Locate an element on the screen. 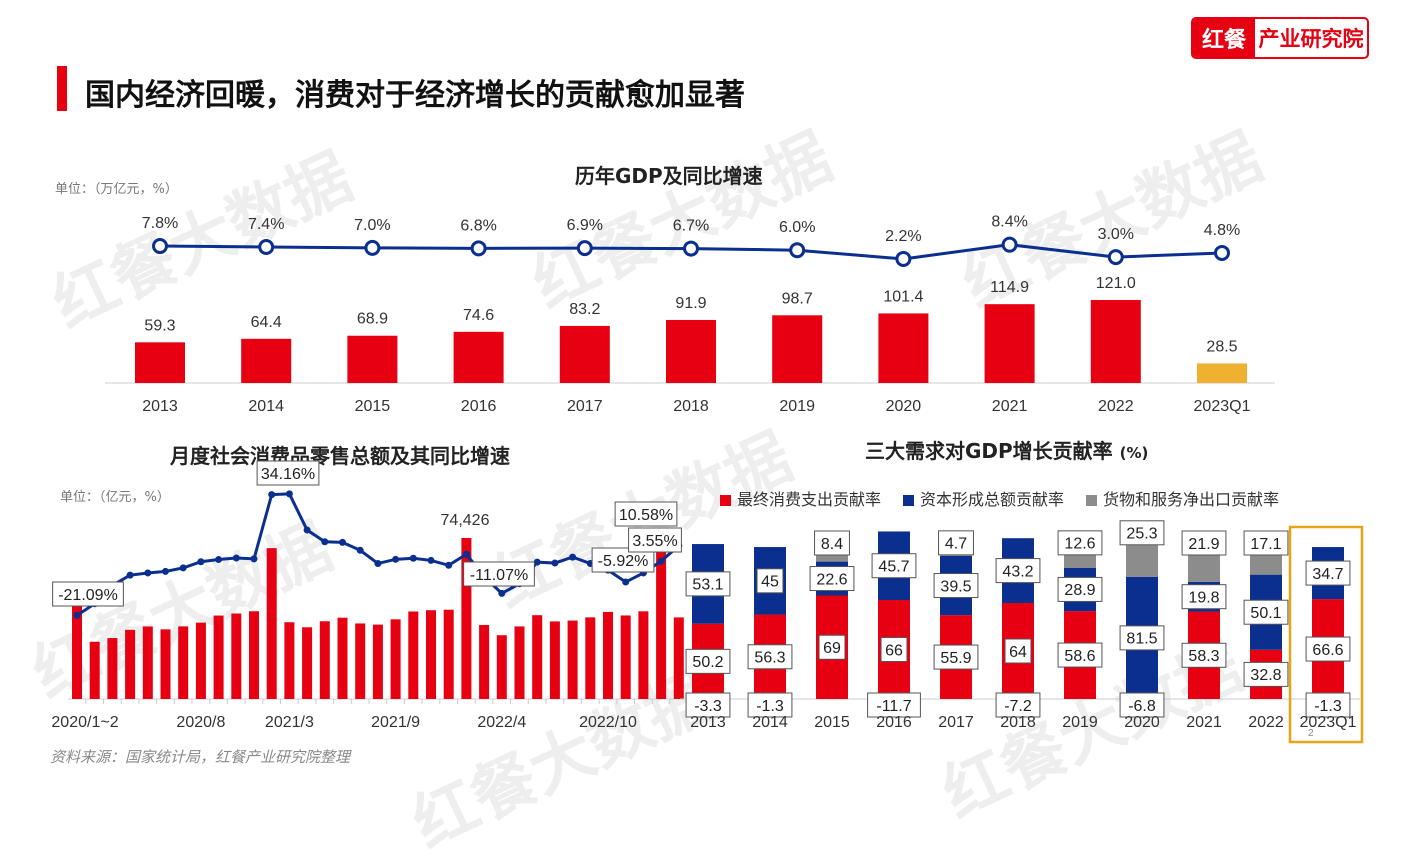 This screenshot has width=1402, height=865. gdp-growth-label: 7.8% is located at coordinates (160, 223).